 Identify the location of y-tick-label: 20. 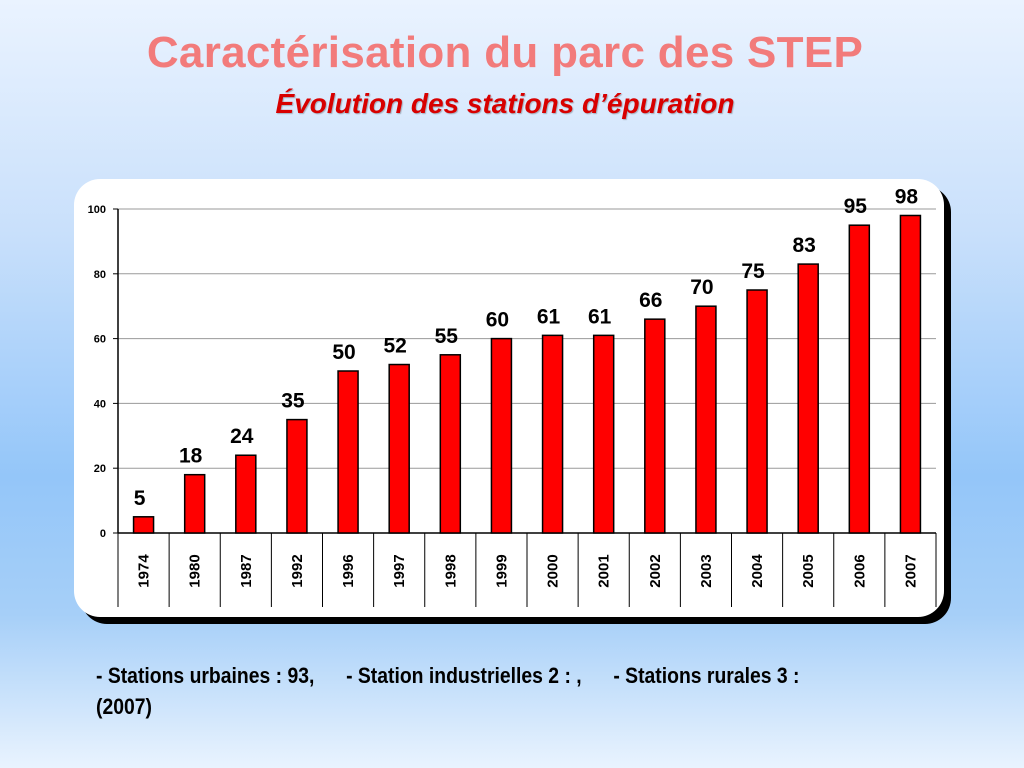
(100, 469).